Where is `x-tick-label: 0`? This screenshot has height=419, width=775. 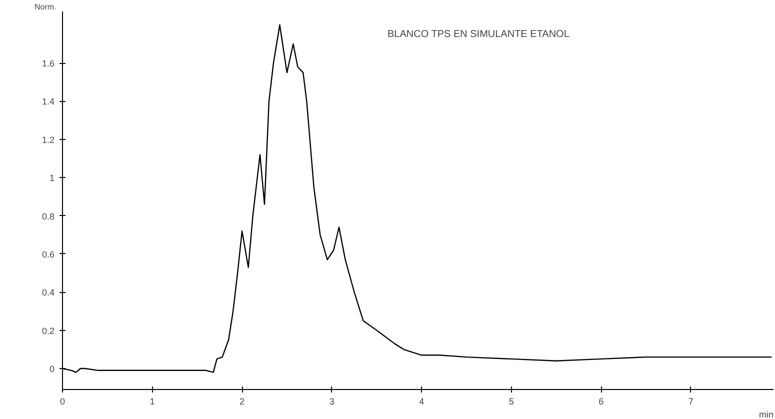 x-tick-label: 0 is located at coordinates (63, 401).